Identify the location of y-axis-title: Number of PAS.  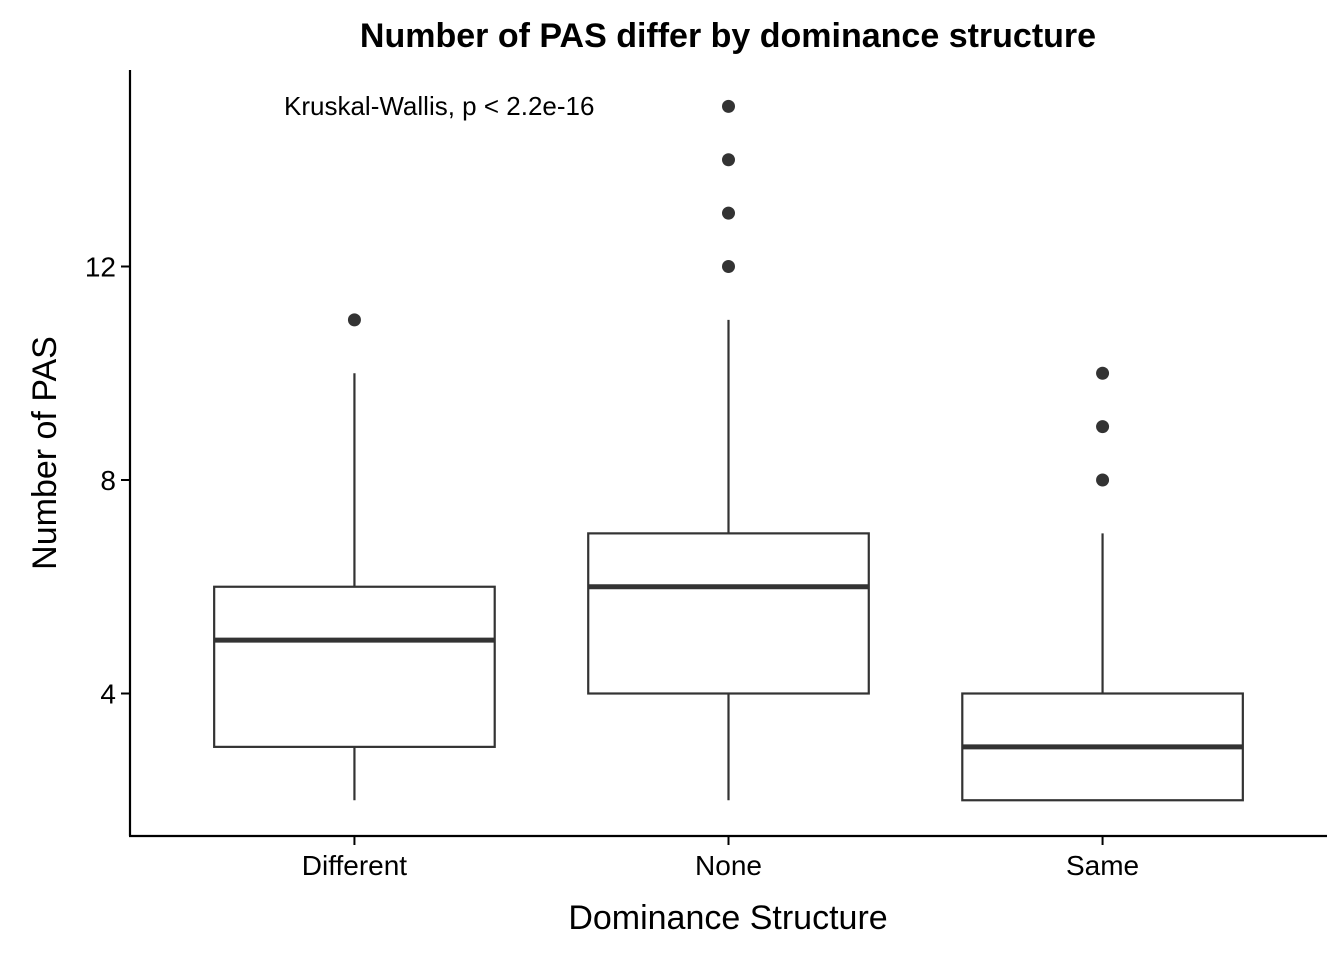
(45, 453).